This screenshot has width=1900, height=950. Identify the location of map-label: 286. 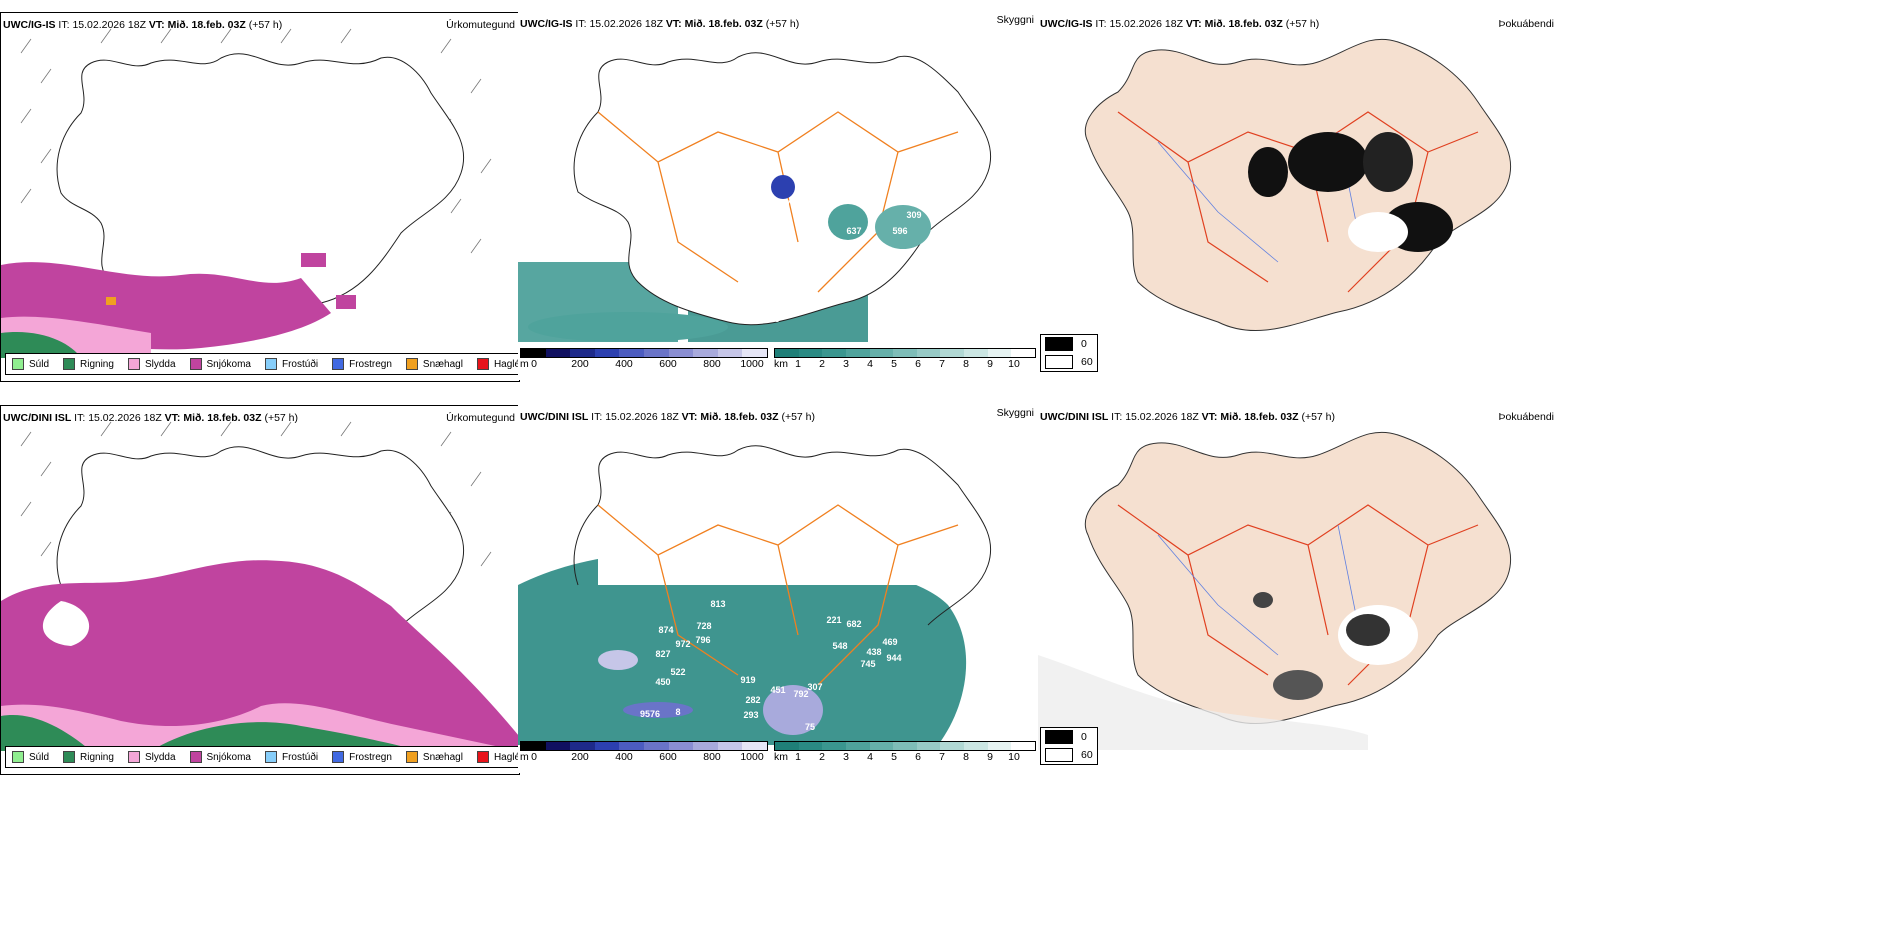
(771, 319).